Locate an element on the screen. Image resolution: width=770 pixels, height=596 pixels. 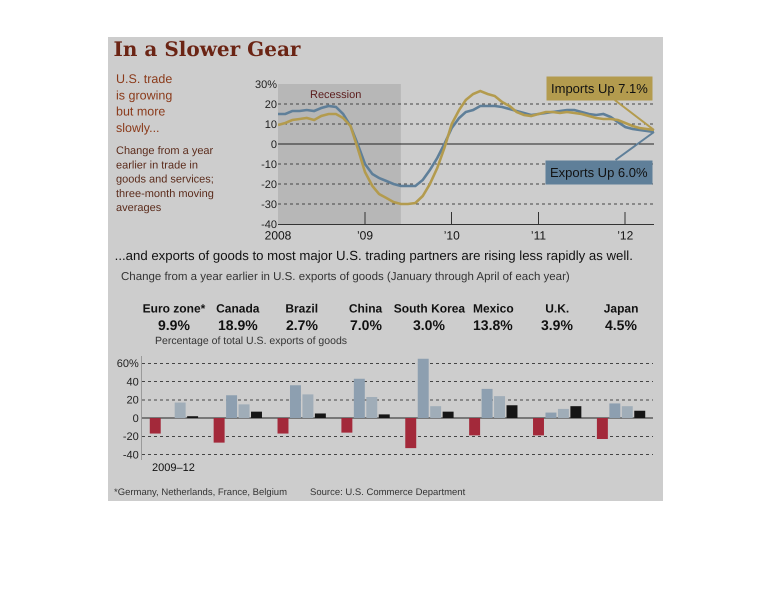
text: 3.9% is located at coordinates (557, 325).